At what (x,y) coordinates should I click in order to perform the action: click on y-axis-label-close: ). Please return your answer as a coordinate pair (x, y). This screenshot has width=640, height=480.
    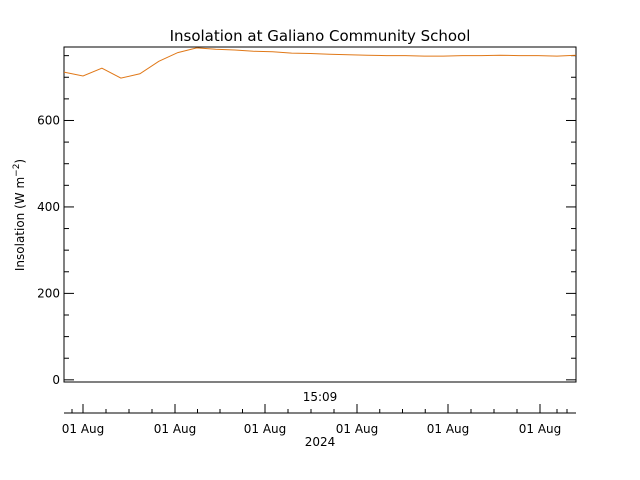
    Looking at the image, I should click on (20, 161).